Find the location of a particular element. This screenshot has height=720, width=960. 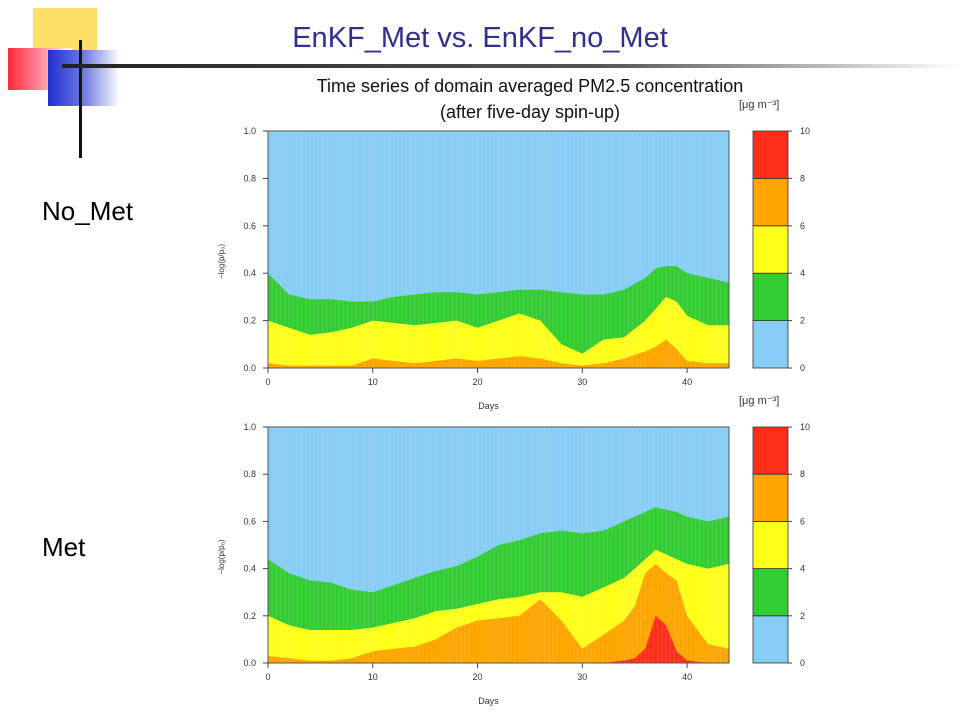

chart-title-line2: (after five-day spin-up) is located at coordinates (530, 112).